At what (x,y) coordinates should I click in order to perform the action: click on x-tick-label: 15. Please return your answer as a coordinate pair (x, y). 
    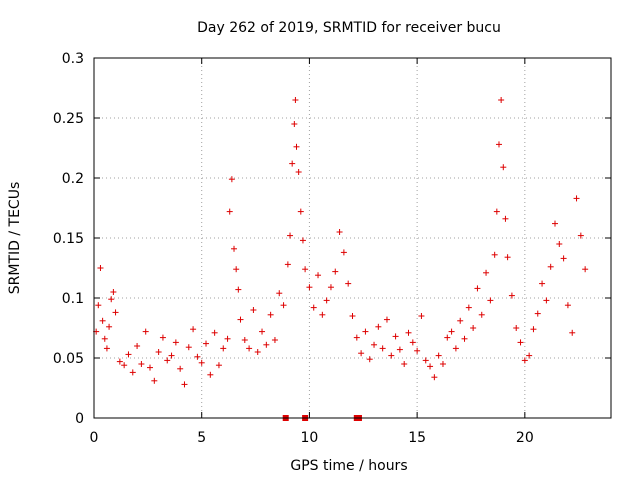
    Looking at the image, I should click on (417, 438).